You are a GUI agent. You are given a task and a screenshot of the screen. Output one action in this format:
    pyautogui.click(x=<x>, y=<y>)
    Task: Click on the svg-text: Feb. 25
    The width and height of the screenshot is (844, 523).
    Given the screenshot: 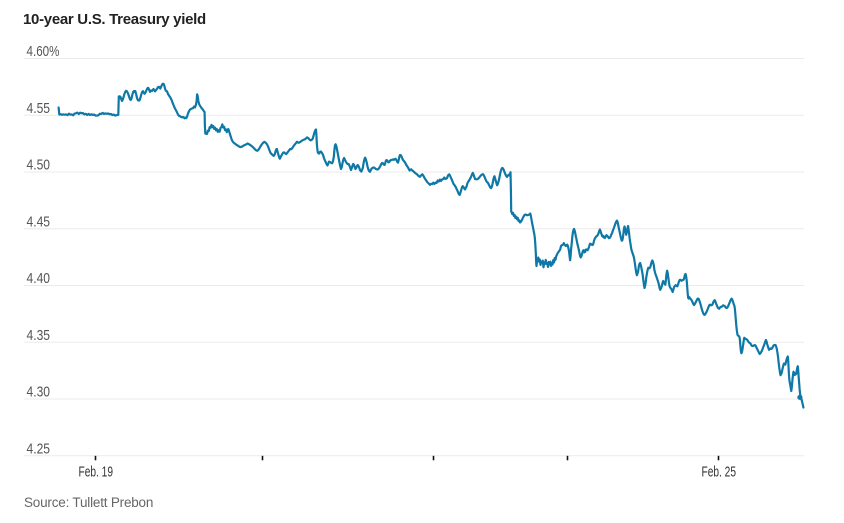 What is the action you would take?
    pyautogui.click(x=719, y=472)
    